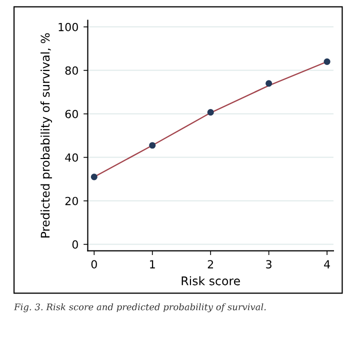 The height and width of the screenshot is (339, 351). What do you see at coordinates (269, 264) in the screenshot?
I see `x-tick-label: 3` at bounding box center [269, 264].